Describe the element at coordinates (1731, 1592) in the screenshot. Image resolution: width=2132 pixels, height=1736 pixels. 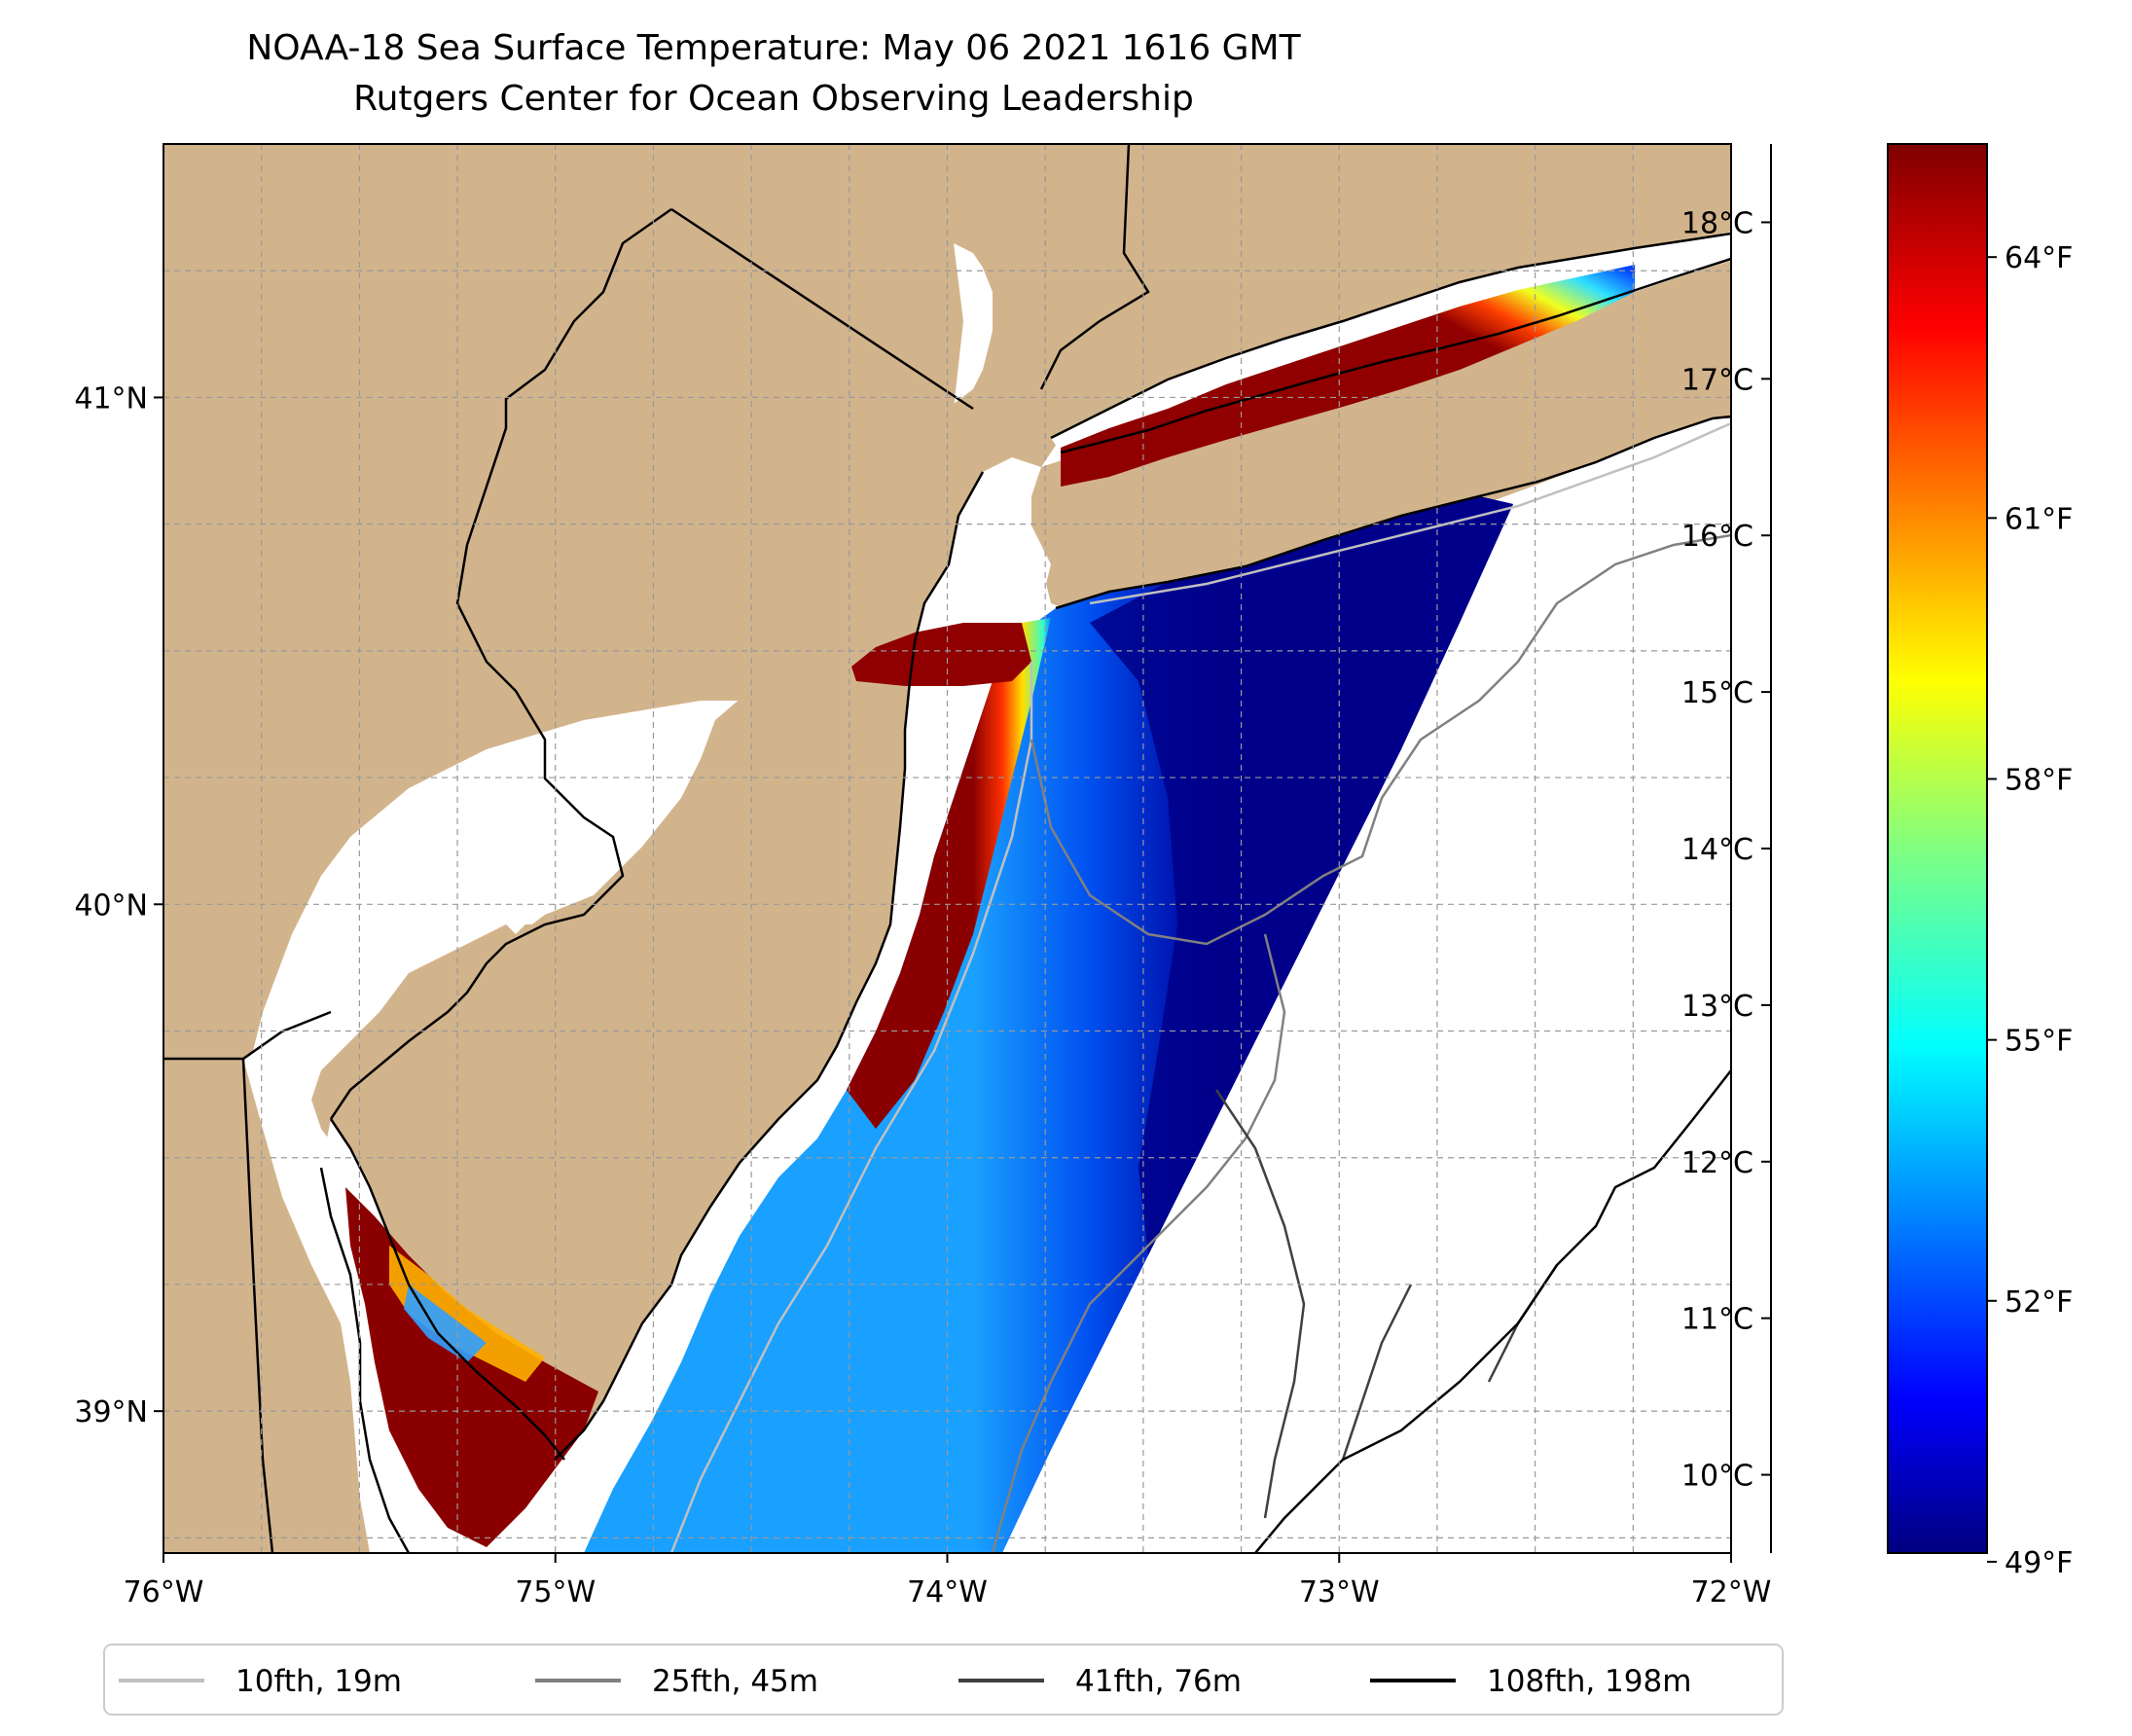
I see `lon-tick-label: 72°W` at that location.